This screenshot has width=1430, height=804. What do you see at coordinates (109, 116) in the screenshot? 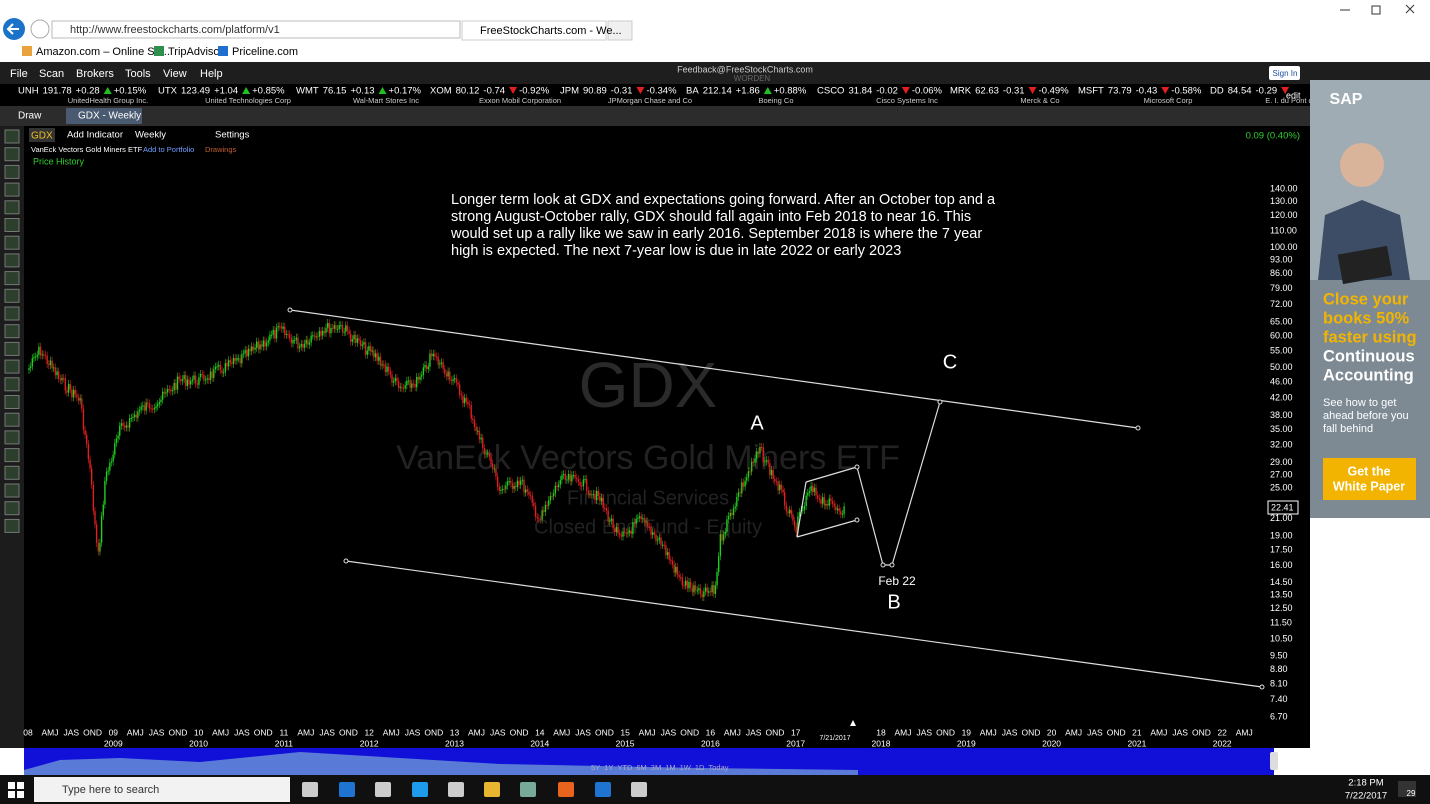
I see `tab-label: GDX - Weekly` at bounding box center [109, 116].